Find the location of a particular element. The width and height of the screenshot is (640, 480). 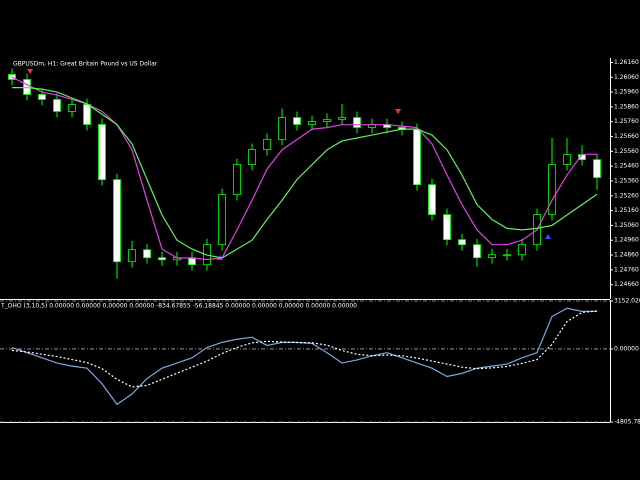

y-tick-label: 1.25160 is located at coordinates (626, 210).